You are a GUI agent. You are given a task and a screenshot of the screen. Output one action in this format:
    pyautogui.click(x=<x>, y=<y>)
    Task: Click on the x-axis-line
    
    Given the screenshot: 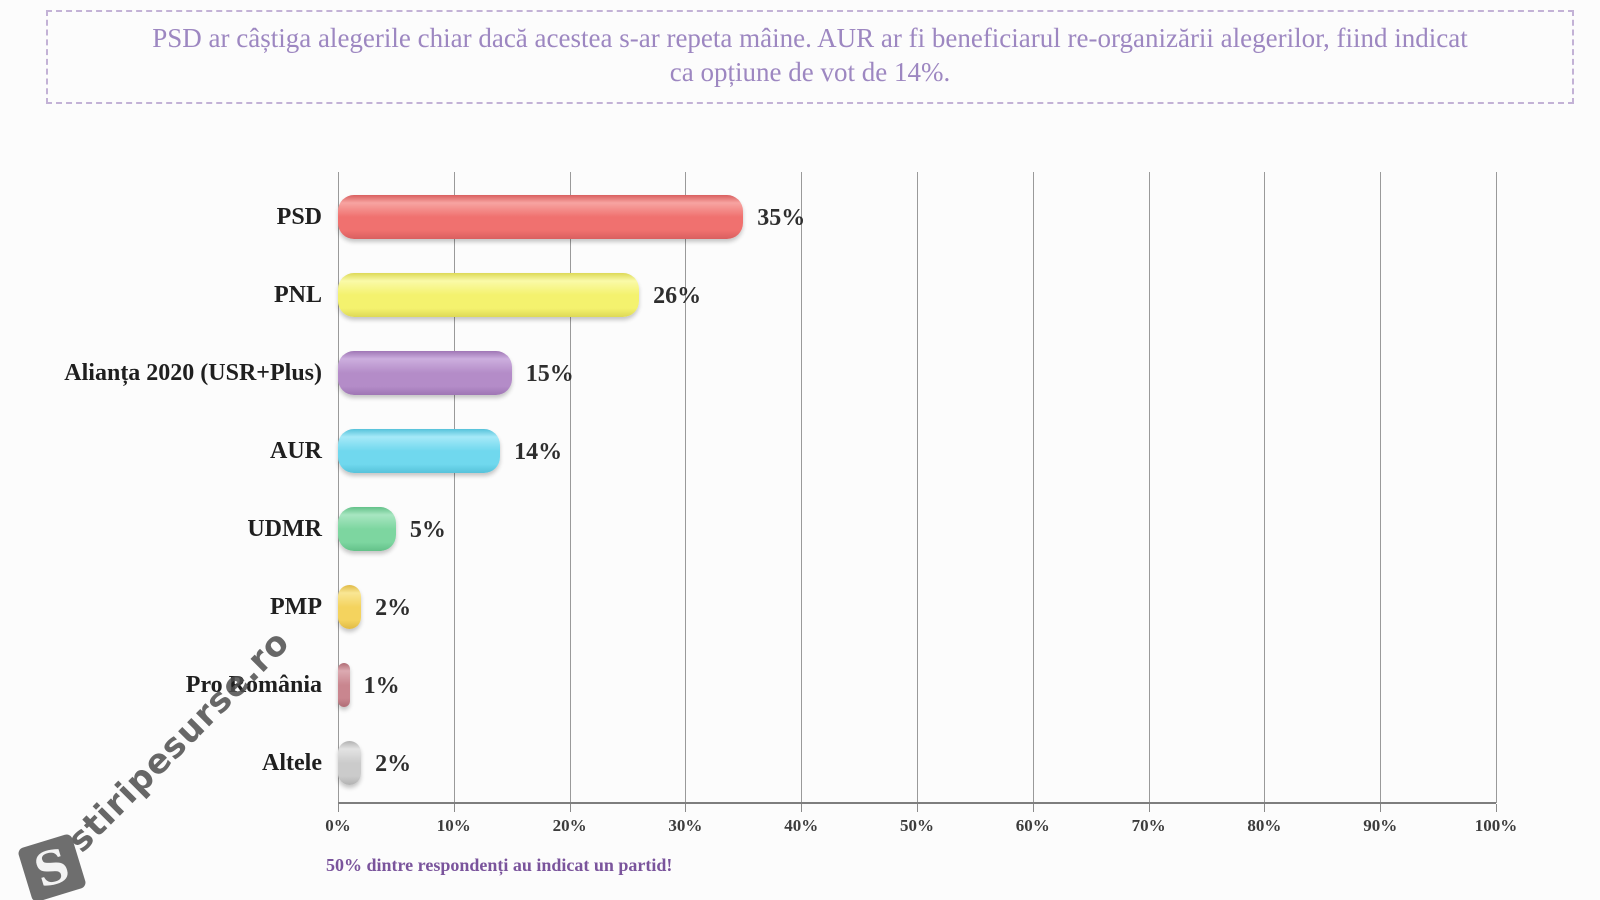 What is the action you would take?
    pyautogui.click(x=917, y=803)
    